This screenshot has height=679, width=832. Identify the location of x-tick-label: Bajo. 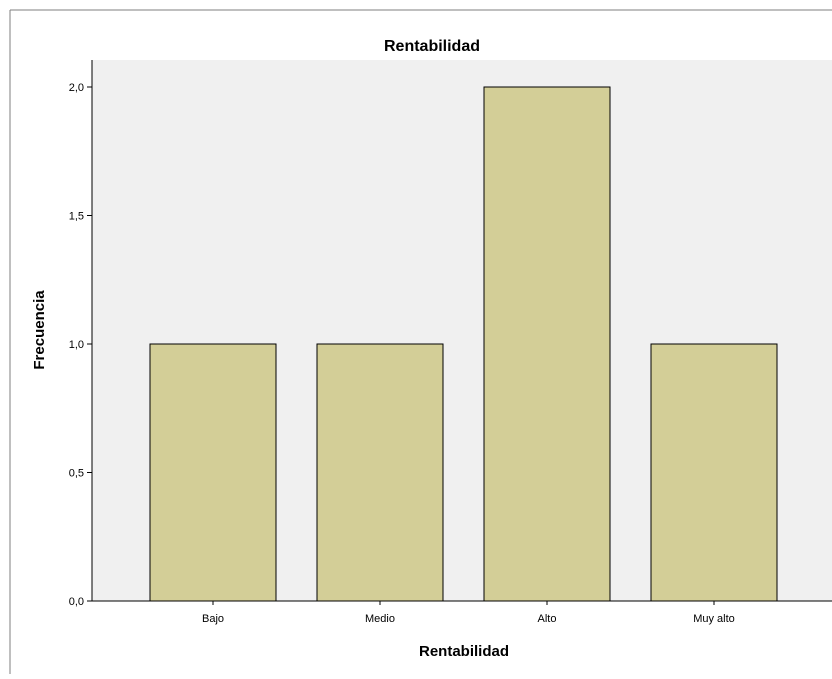
(213, 619).